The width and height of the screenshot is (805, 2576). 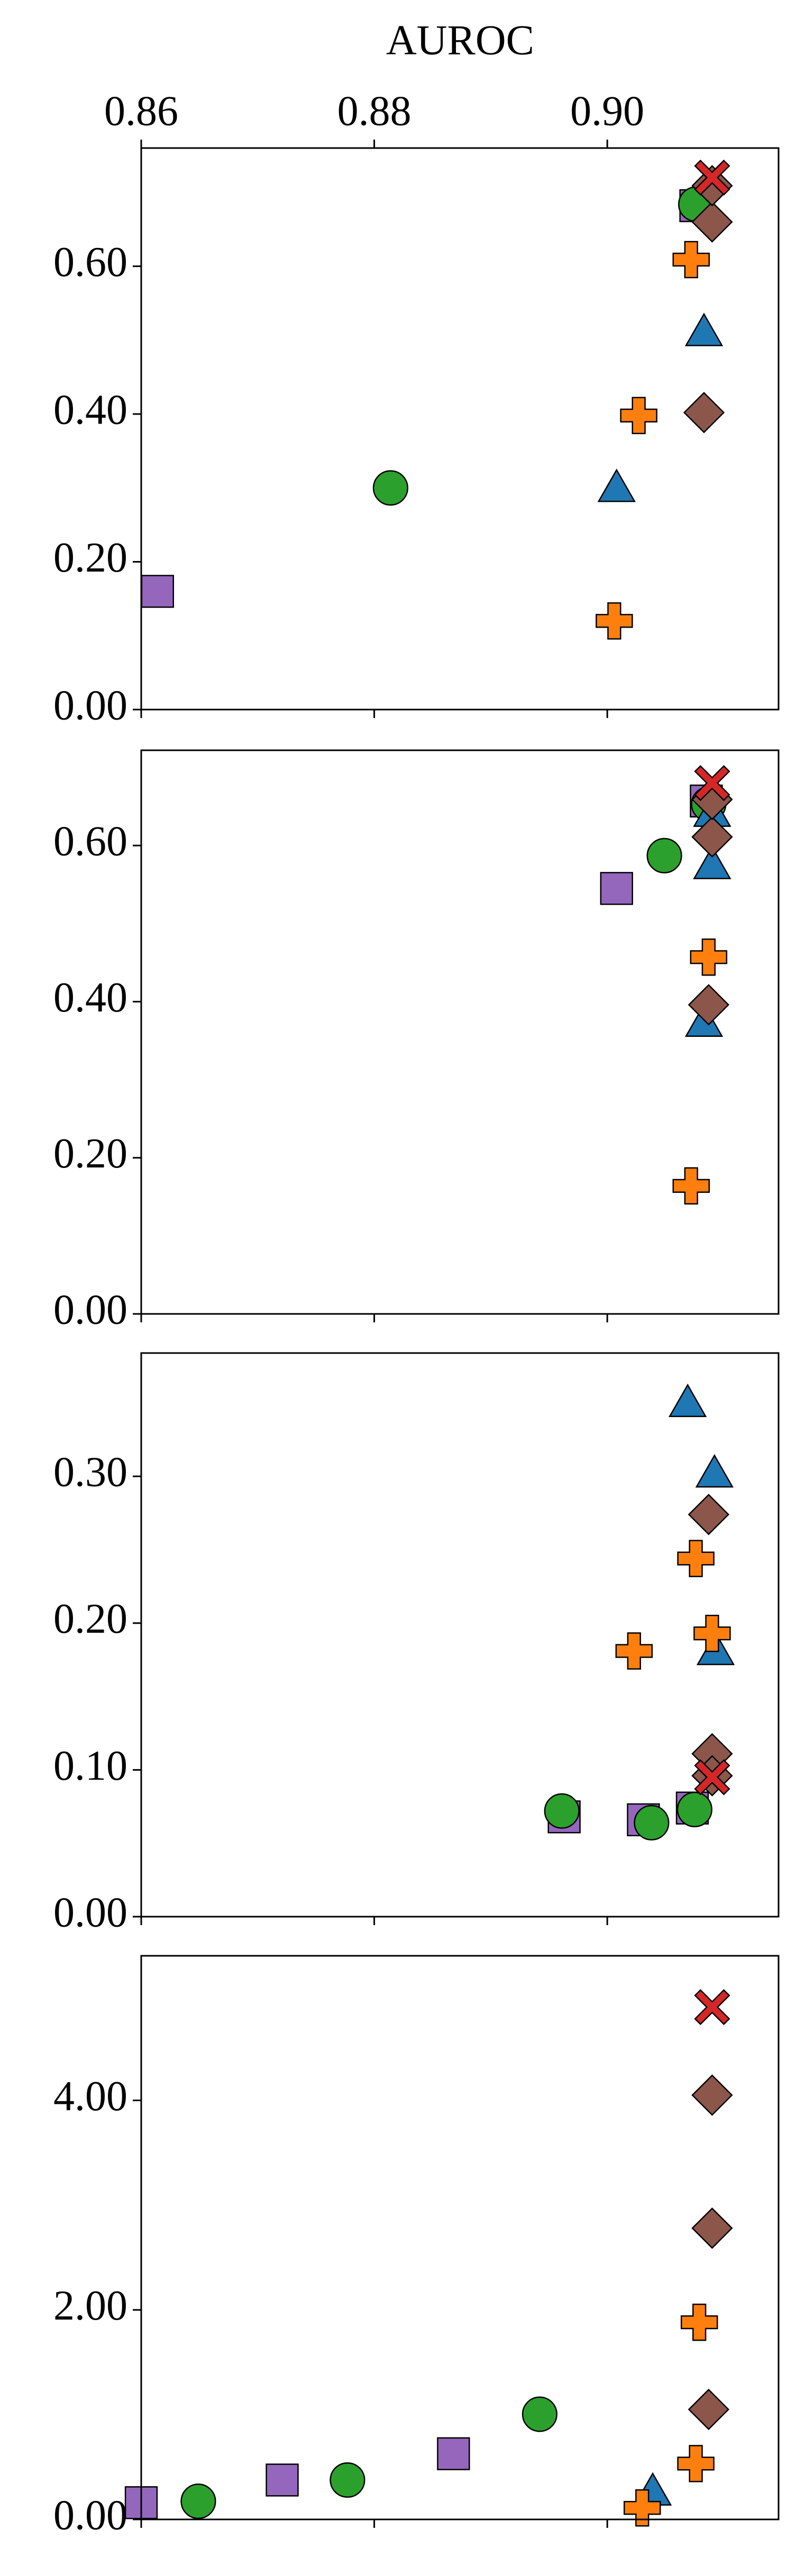 What do you see at coordinates (90, 1472) in the screenshot?
I see `y-tick-label: 0.30` at bounding box center [90, 1472].